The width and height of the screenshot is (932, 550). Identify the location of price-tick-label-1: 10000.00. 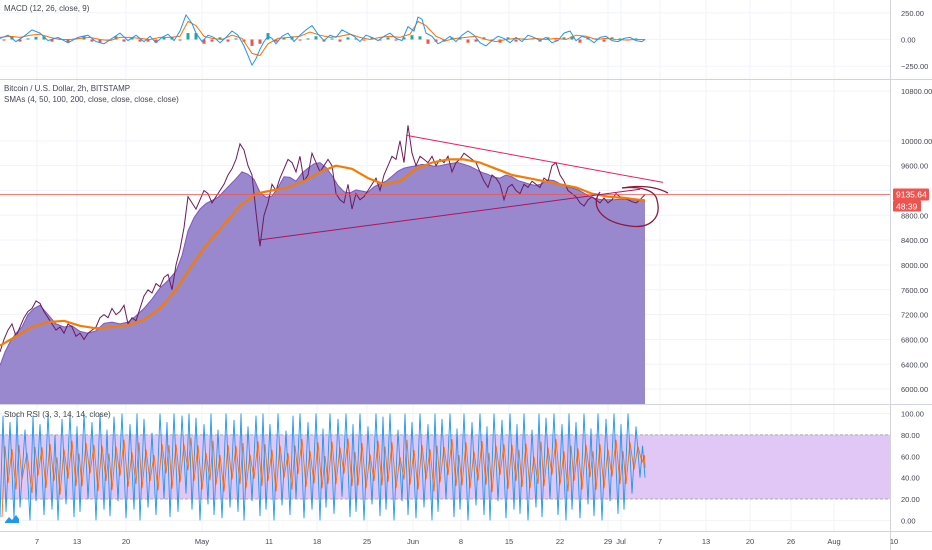
(916, 141).